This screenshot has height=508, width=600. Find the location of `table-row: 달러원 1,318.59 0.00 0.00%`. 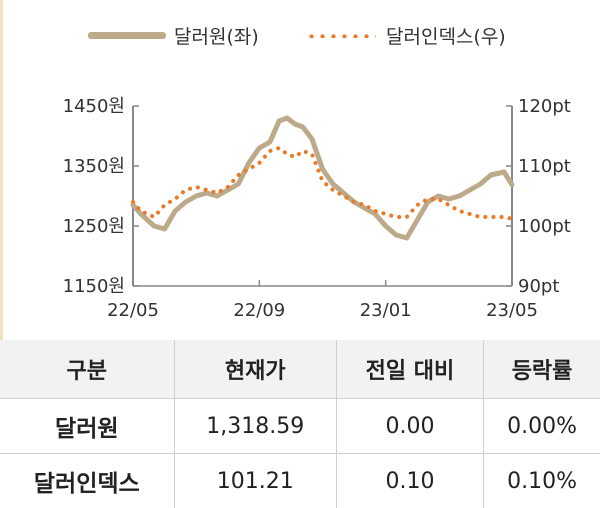

table-row: 달러원 1,318.59 0.00 0.00% is located at coordinates (300, 426).